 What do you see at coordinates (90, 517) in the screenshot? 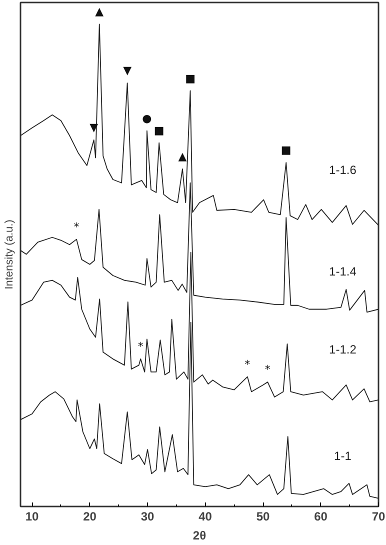
I see `x-tick-label: 20` at bounding box center [90, 517].